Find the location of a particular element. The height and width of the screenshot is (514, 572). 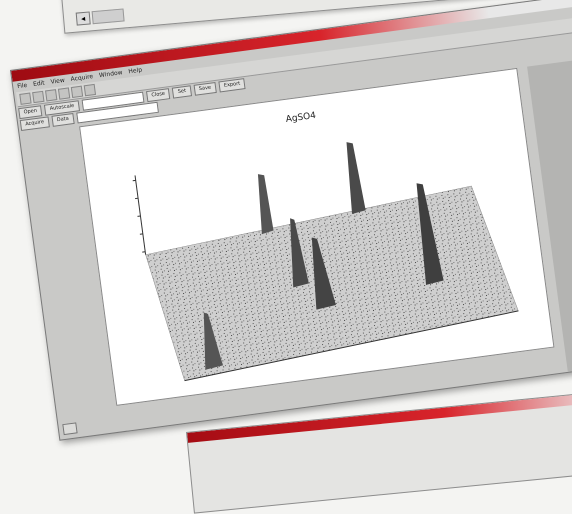

open-icon is located at coordinates (38, 96).